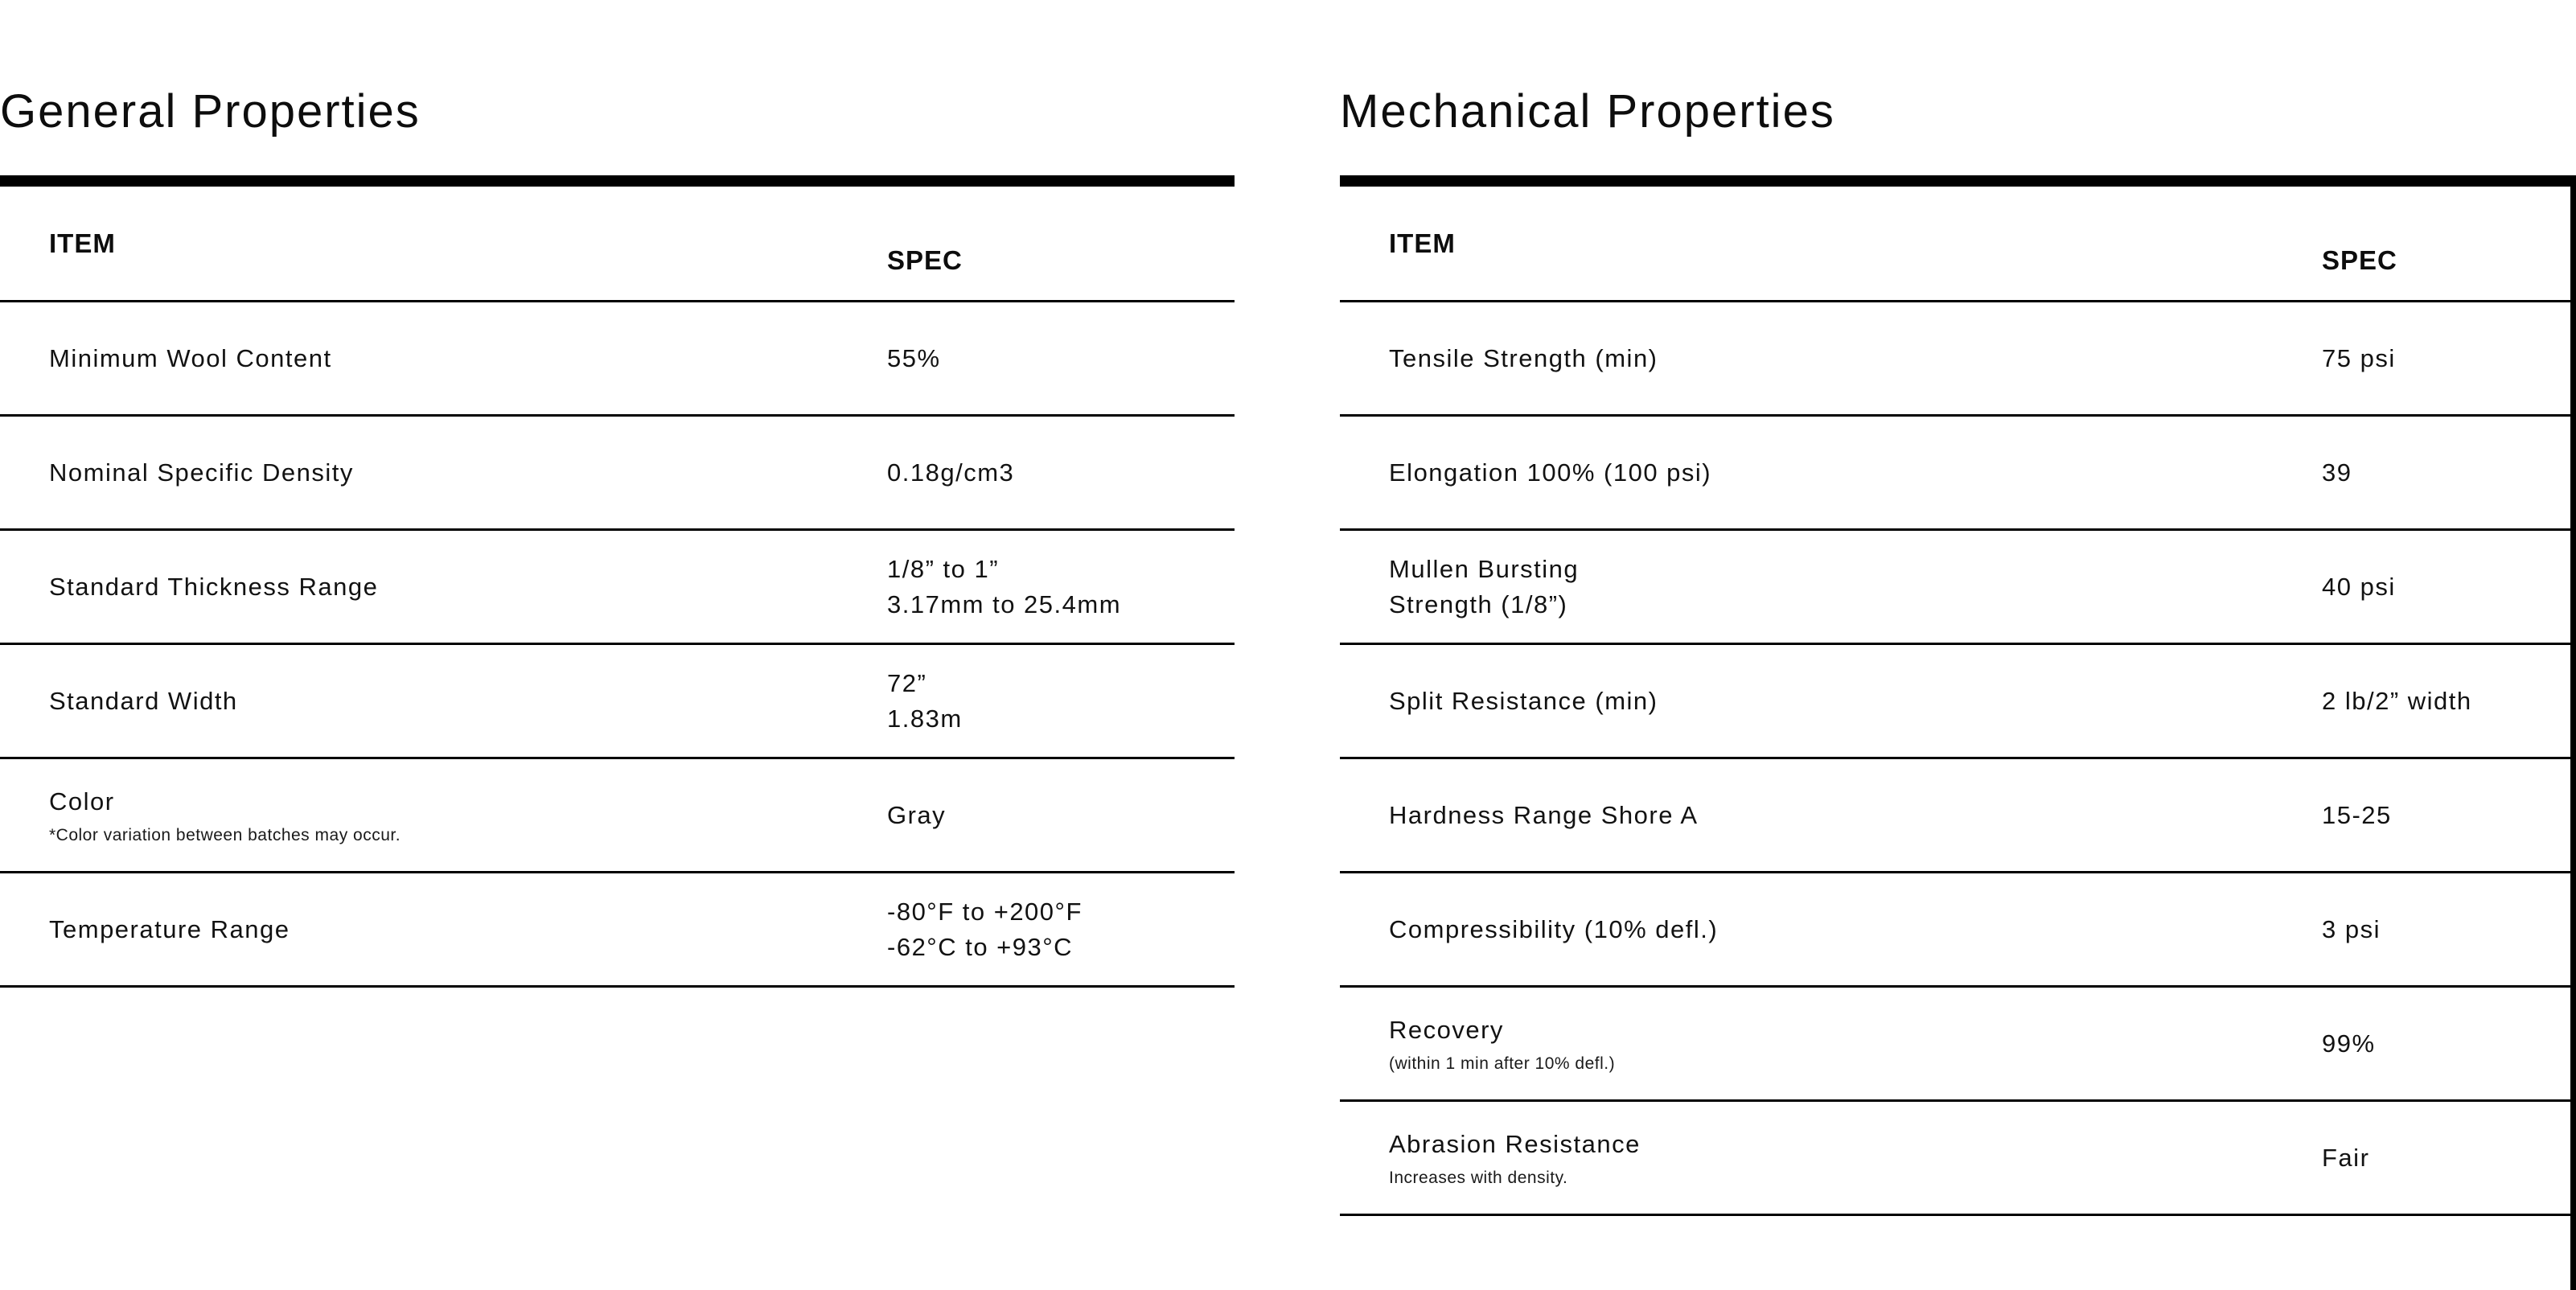 This screenshot has height=1290, width=2576. I want to click on table-row: Tensile Strength (min) 75 psi, so click(1958, 359).